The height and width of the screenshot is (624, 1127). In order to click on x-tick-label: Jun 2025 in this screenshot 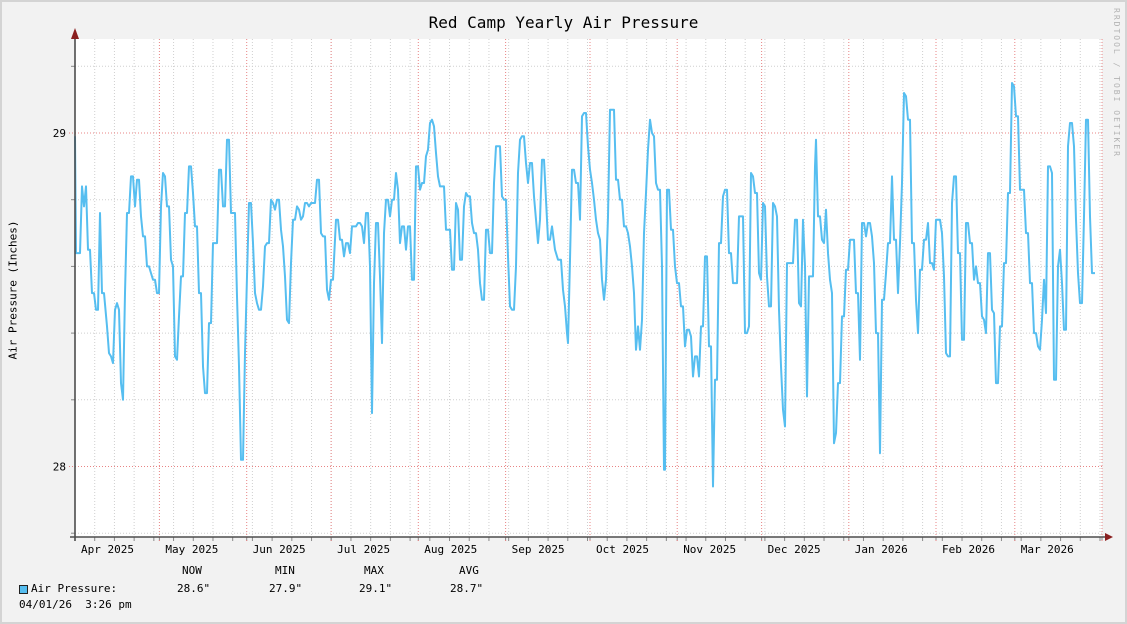, I will do `click(279, 549)`.